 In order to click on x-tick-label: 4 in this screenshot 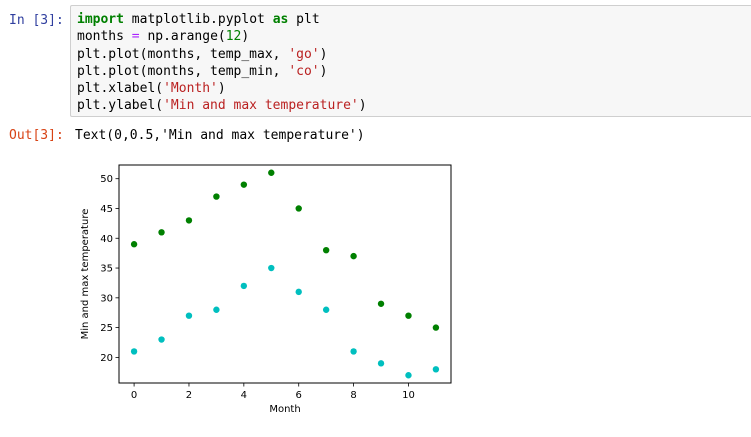, I will do `click(244, 395)`.